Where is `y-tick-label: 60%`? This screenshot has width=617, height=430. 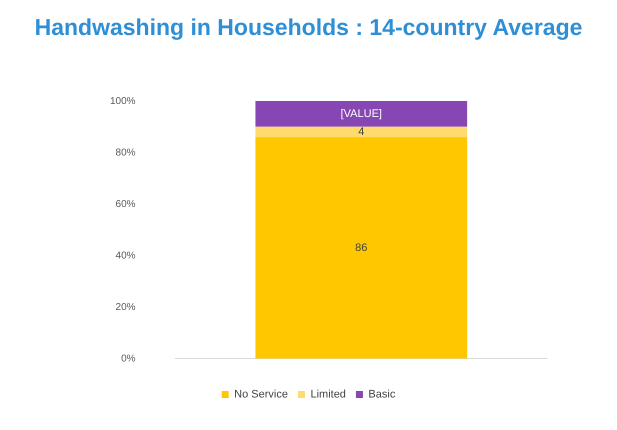 y-tick-label: 60% is located at coordinates (126, 204).